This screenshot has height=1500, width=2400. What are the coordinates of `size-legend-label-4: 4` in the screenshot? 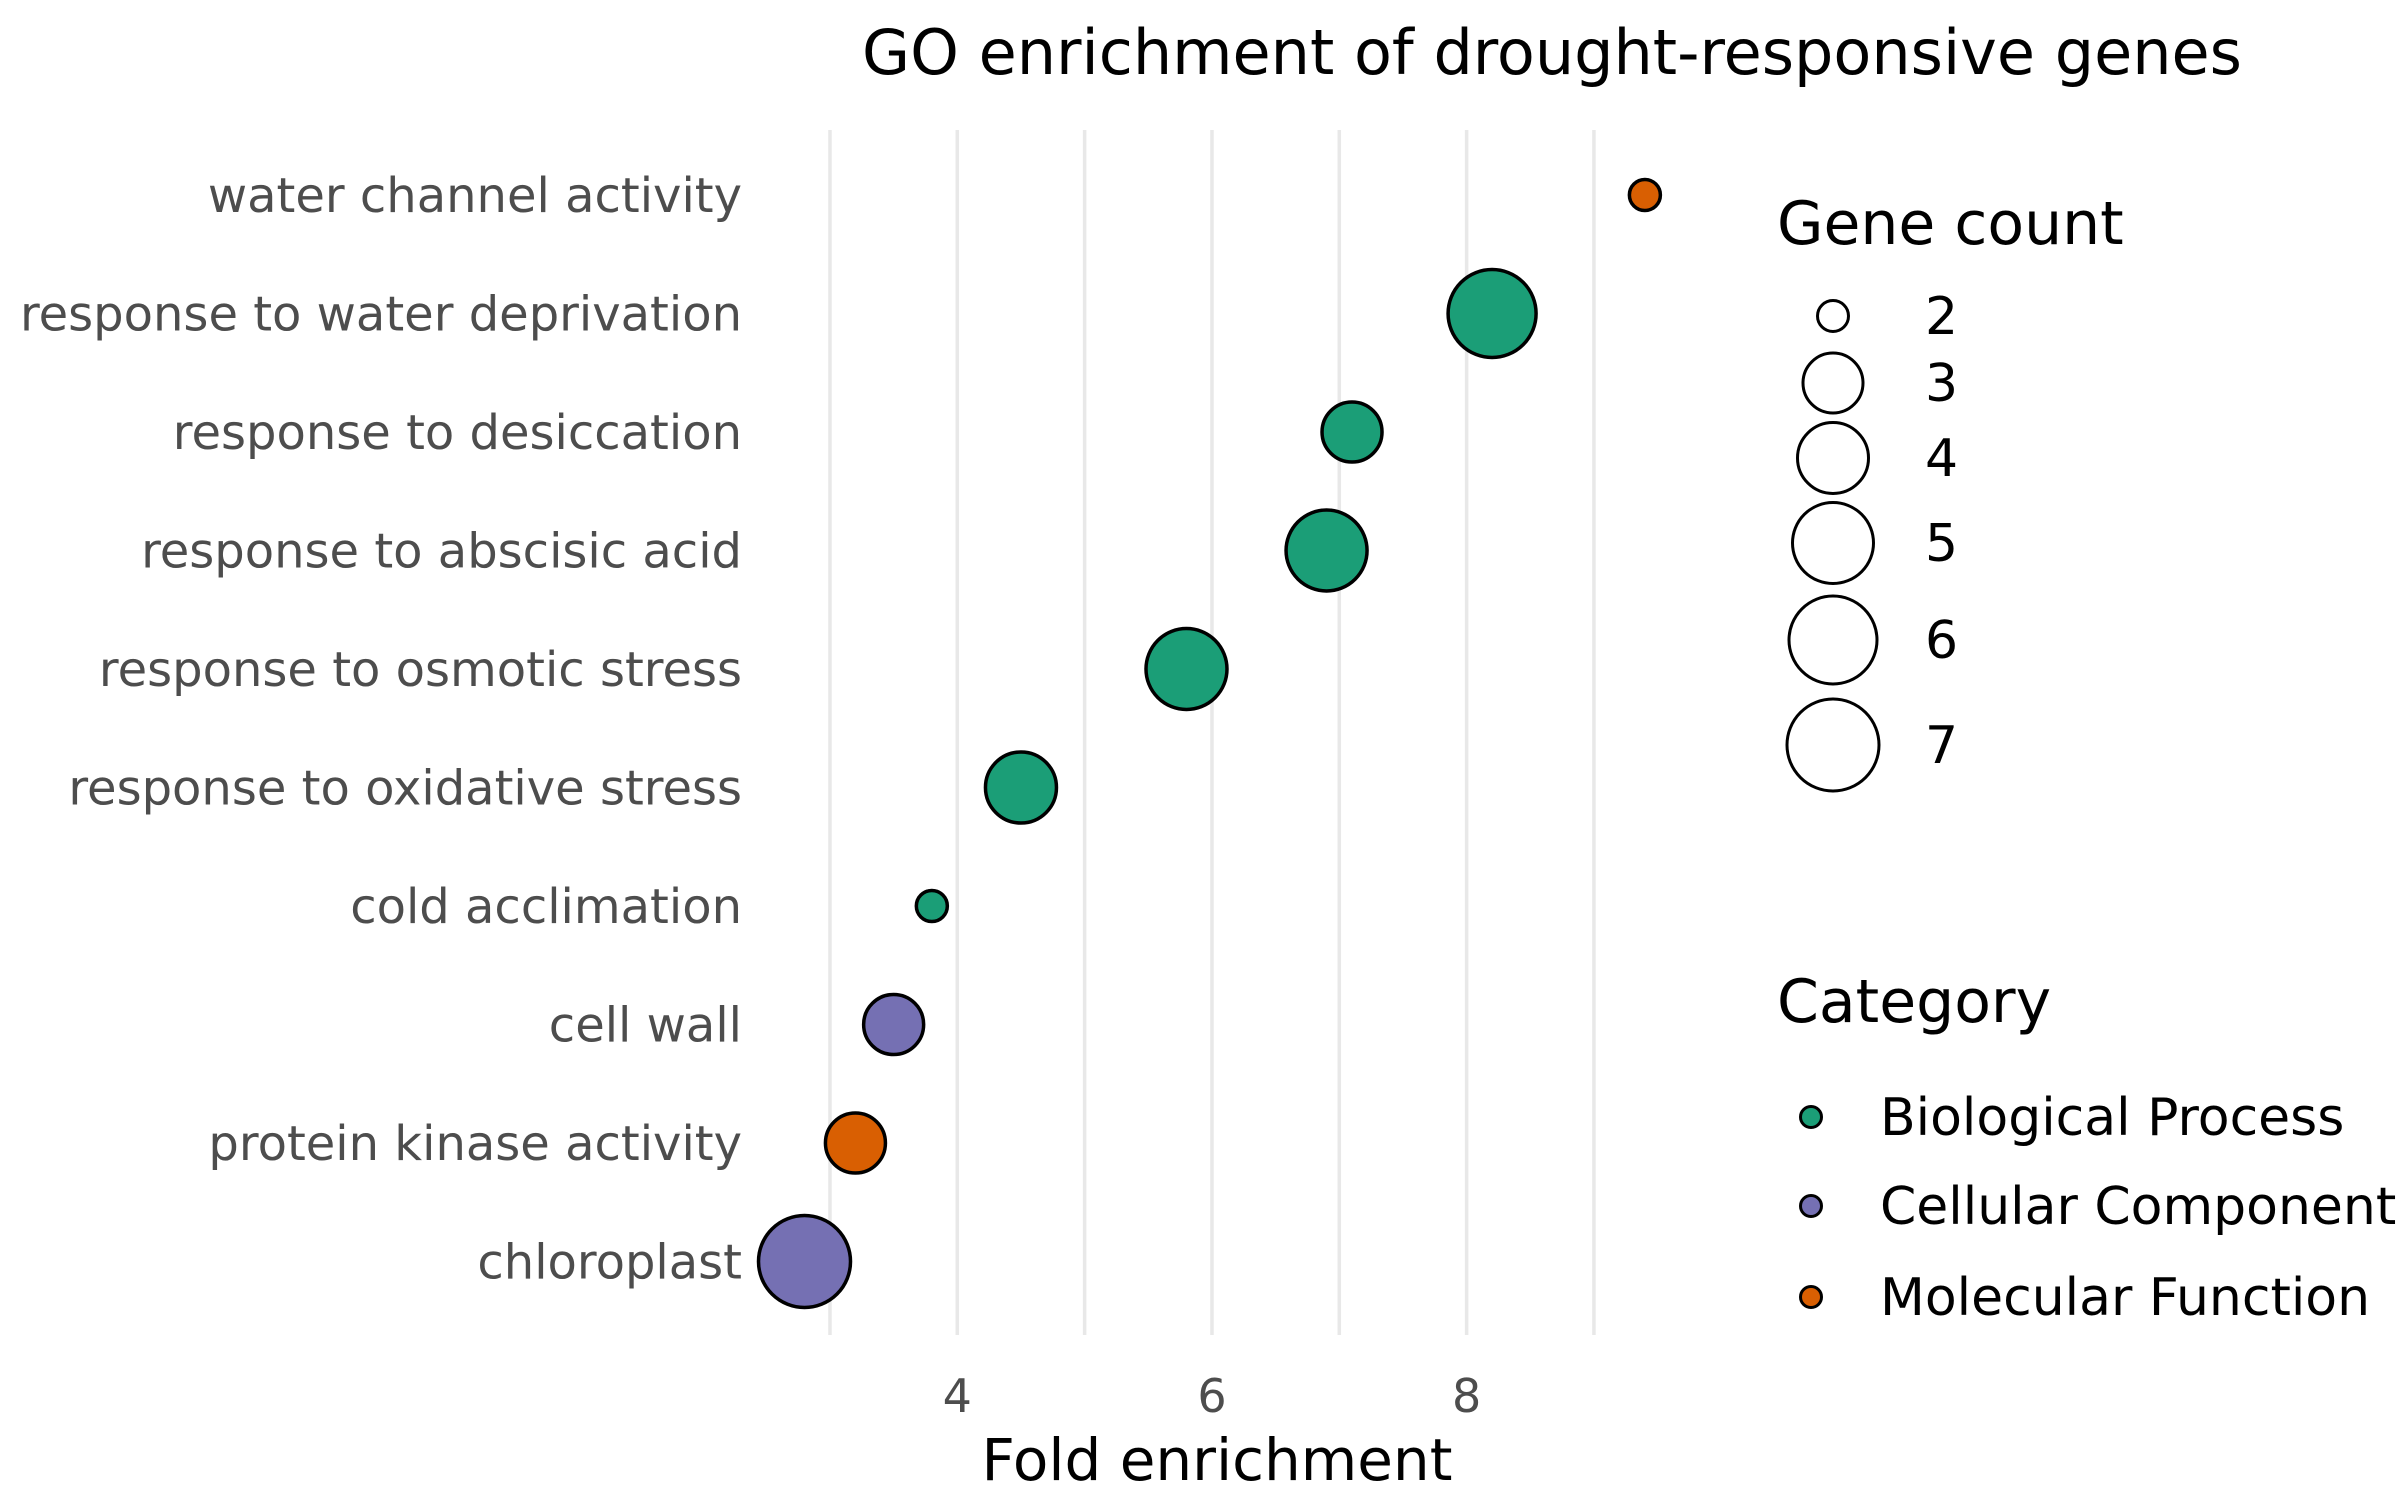 It's located at (1941, 459).